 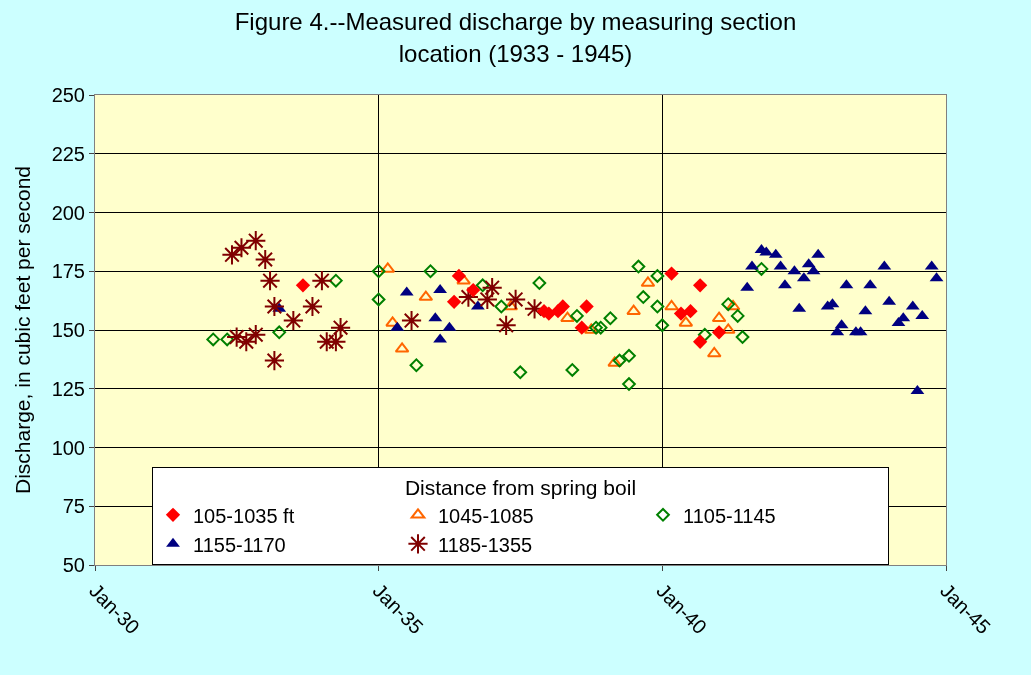 What do you see at coordinates (68, 271) in the screenshot?
I see `y-tick-label: 175` at bounding box center [68, 271].